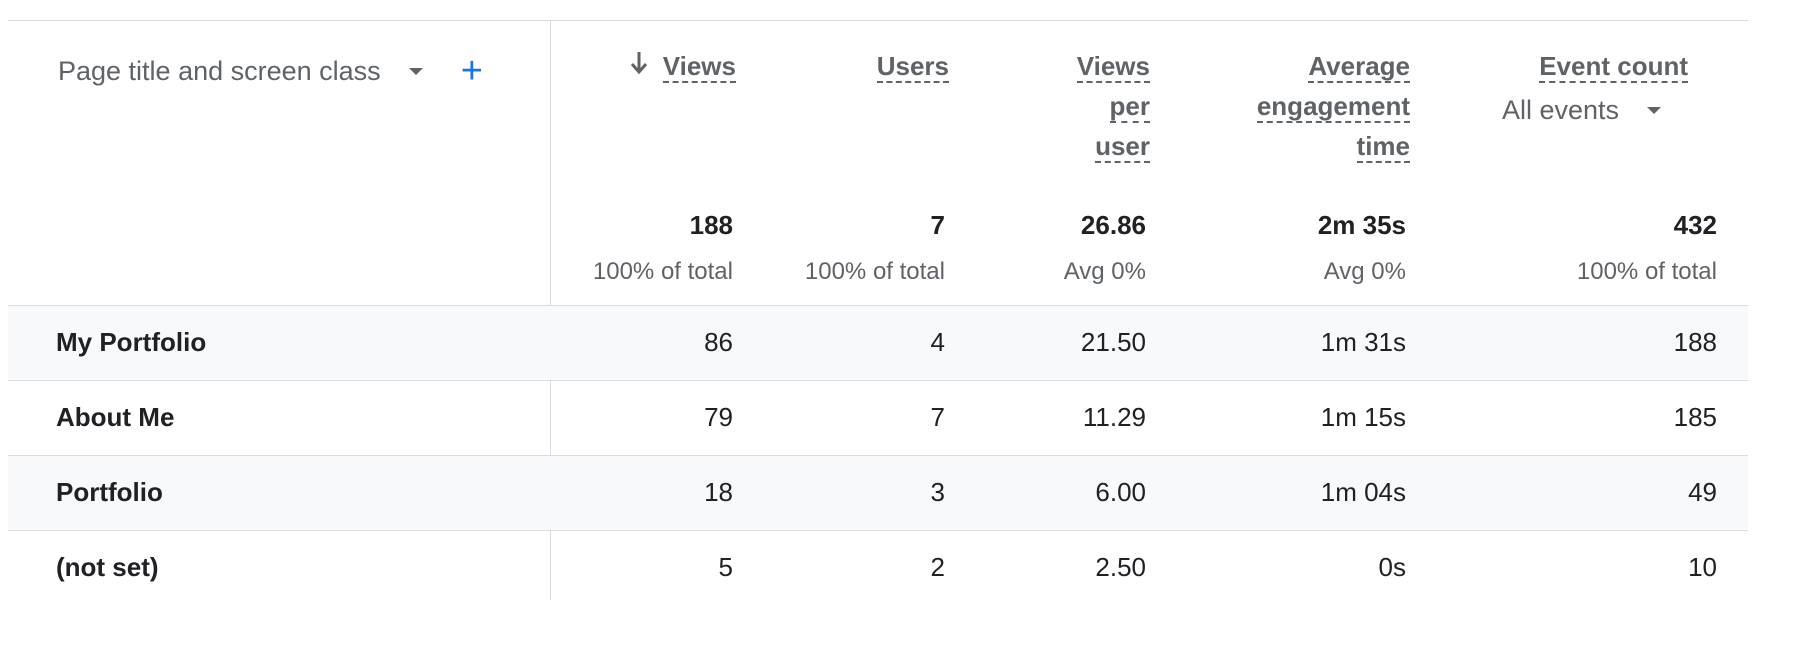 Image resolution: width=1800 pixels, height=652 pixels. What do you see at coordinates (1363, 342) in the screenshot?
I see `cell-average-engagement-time: 1m 31s` at bounding box center [1363, 342].